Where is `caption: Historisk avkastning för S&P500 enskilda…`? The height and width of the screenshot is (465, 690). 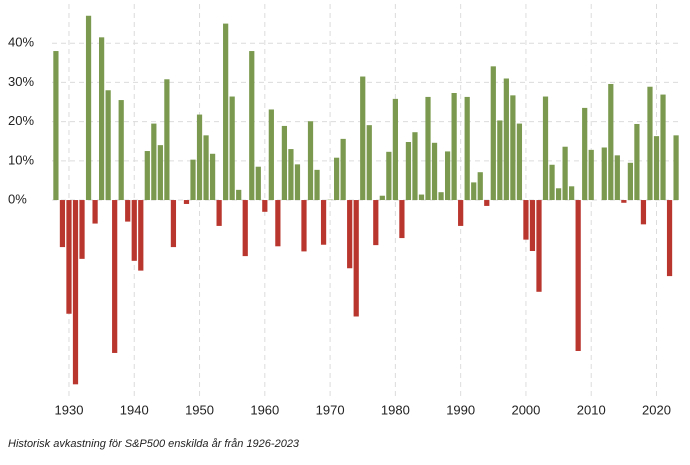
caption: Historisk avkastning för S&P500 enskilda… is located at coordinates (154, 444).